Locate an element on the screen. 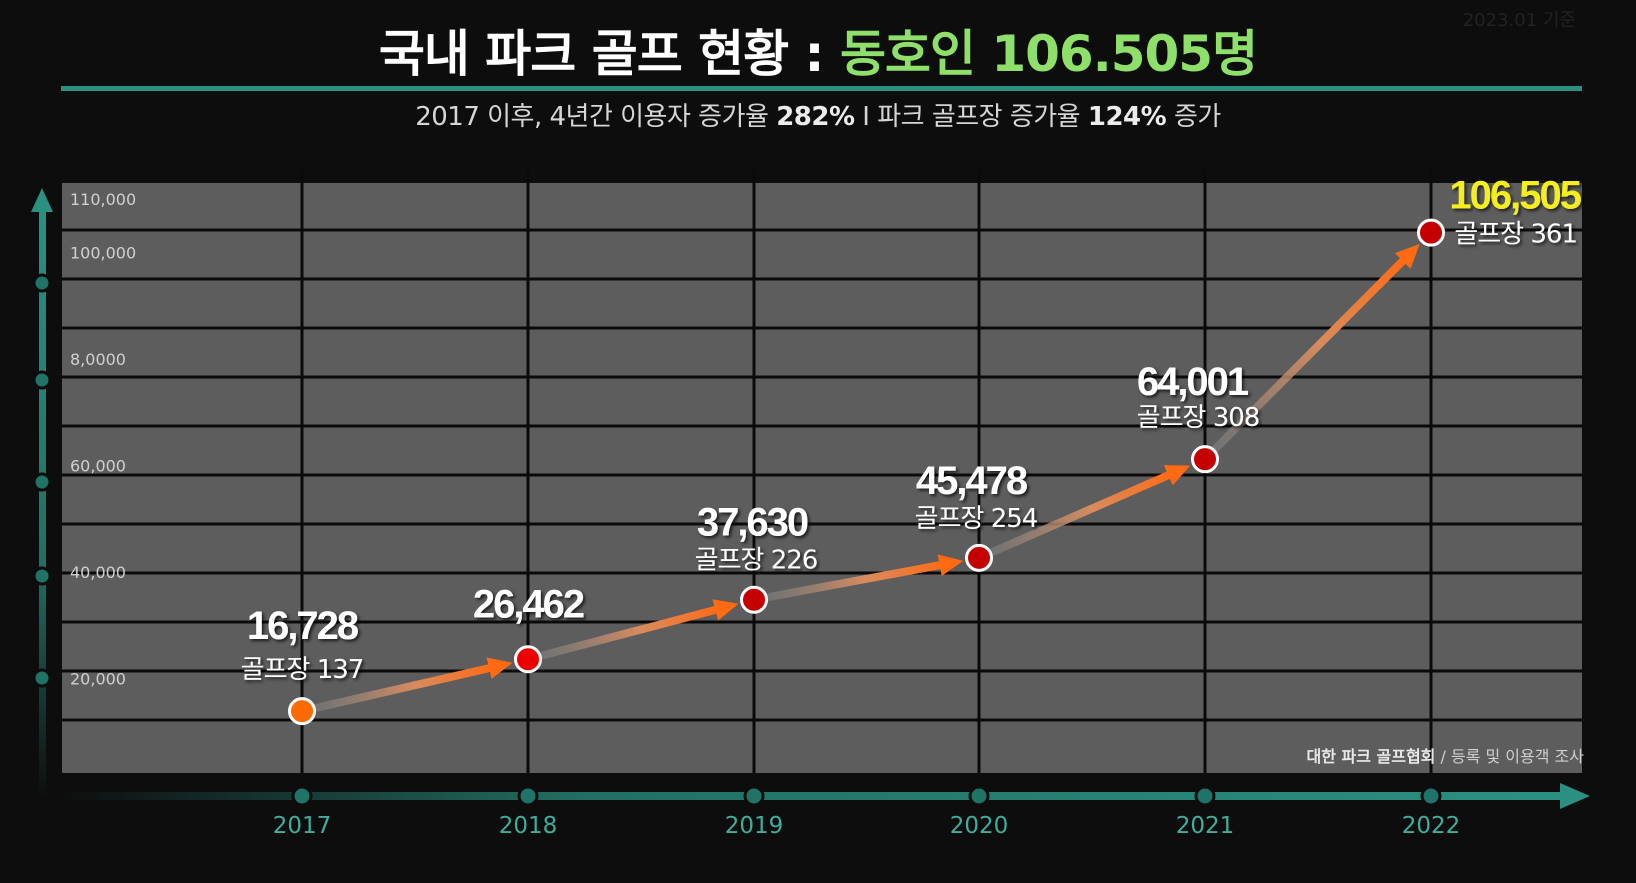 Image resolution: width=1636 pixels, height=883 pixels. value-label: 37,630 is located at coordinates (752, 523).